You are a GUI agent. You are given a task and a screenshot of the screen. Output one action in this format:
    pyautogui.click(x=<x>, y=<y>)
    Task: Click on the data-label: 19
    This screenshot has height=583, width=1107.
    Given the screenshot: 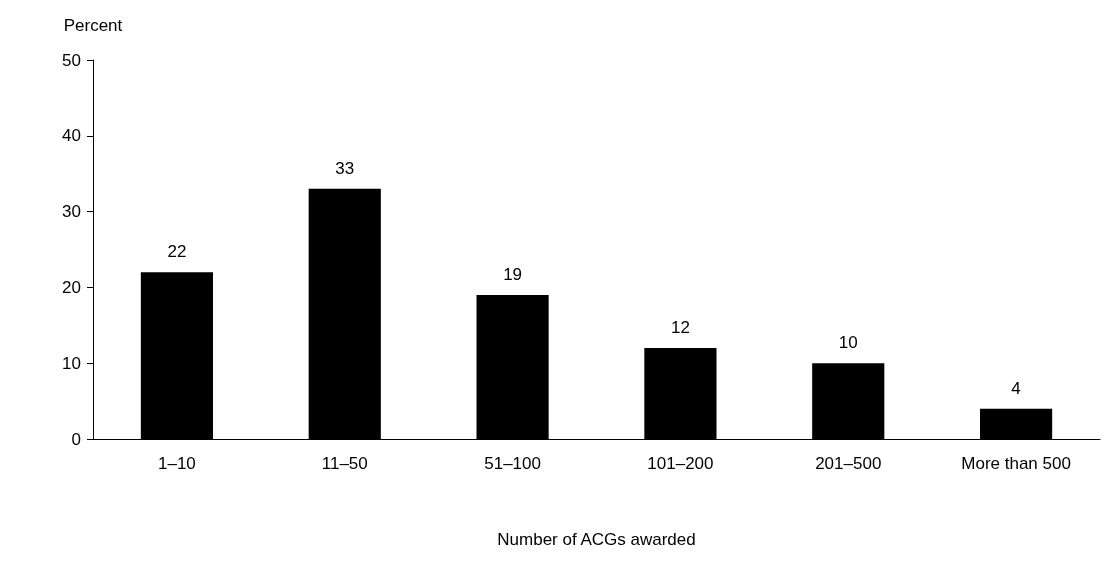 What is the action you would take?
    pyautogui.click(x=513, y=274)
    